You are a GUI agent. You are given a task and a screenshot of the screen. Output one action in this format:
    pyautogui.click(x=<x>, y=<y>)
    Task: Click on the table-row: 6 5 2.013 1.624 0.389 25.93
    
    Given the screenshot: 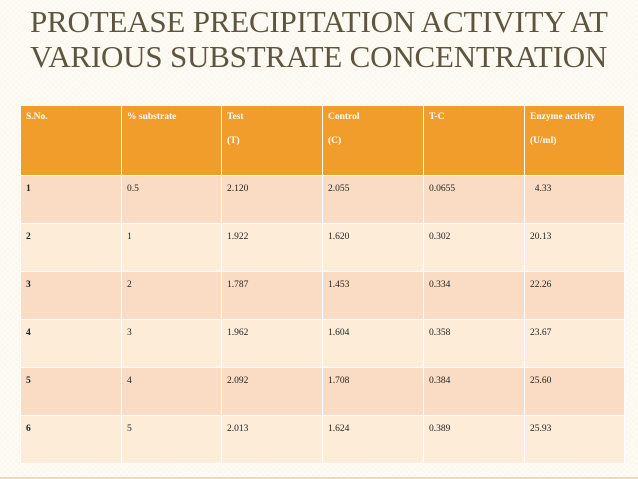 What is the action you would take?
    pyautogui.click(x=322, y=439)
    